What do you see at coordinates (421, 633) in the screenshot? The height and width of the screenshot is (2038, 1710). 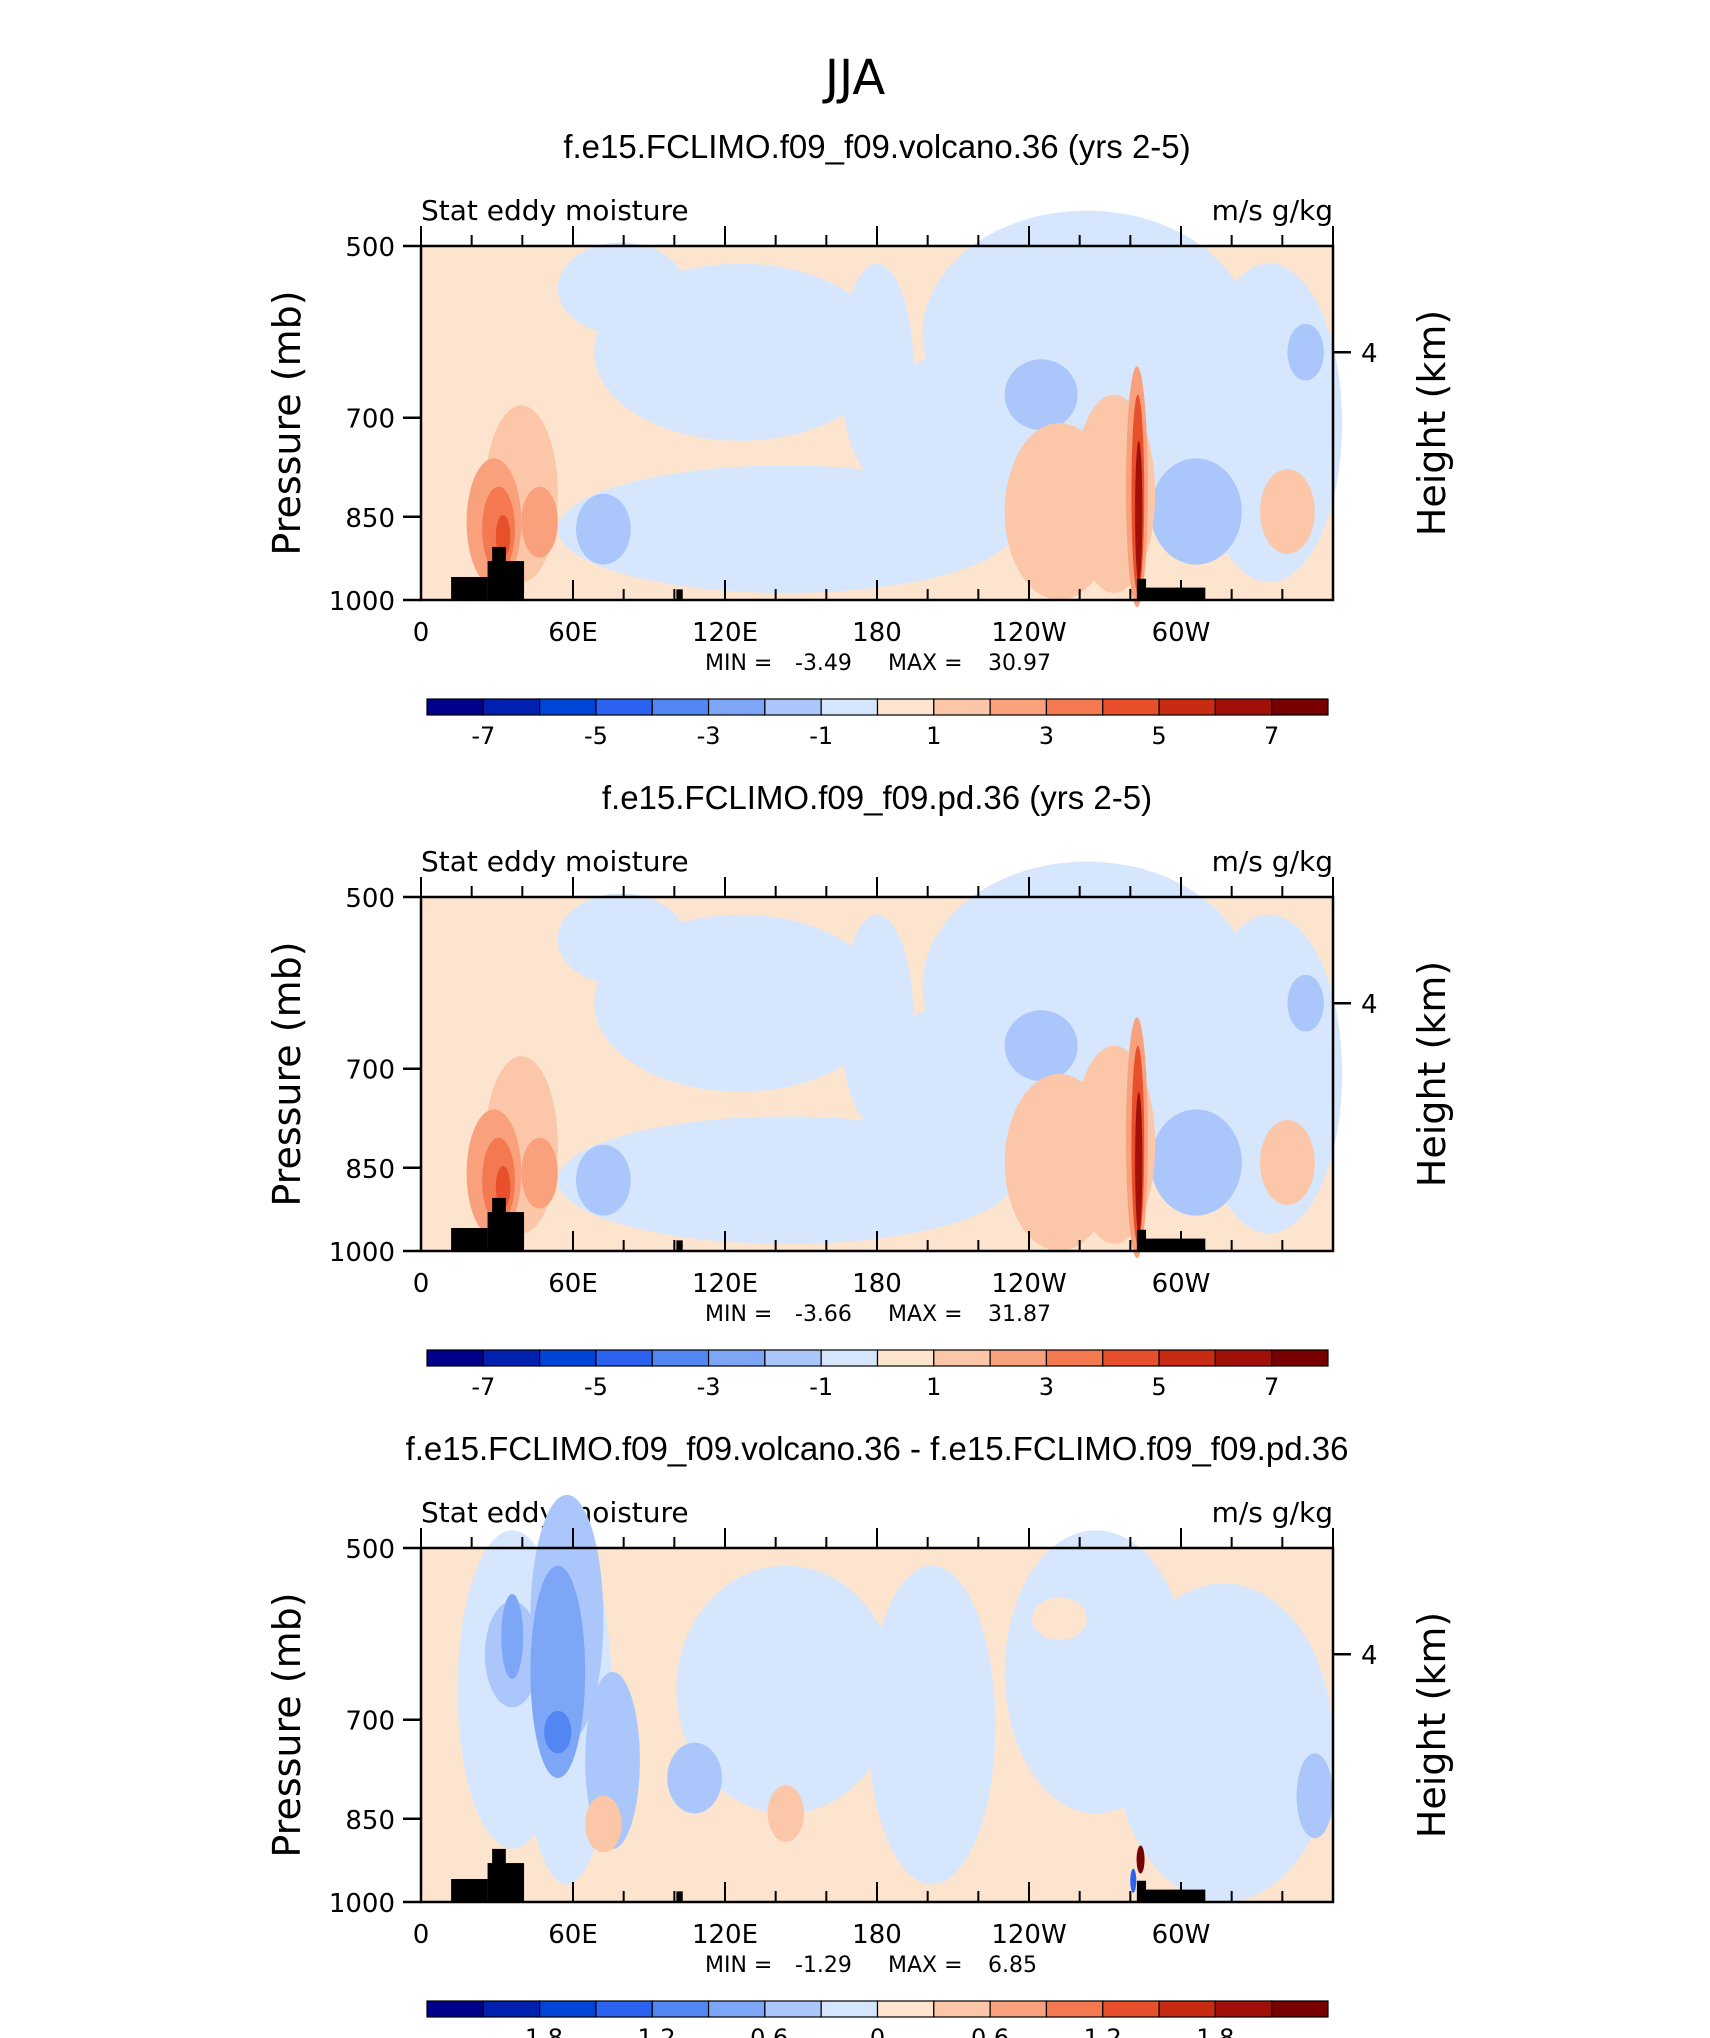 I see `x-tick-label: 0` at bounding box center [421, 633].